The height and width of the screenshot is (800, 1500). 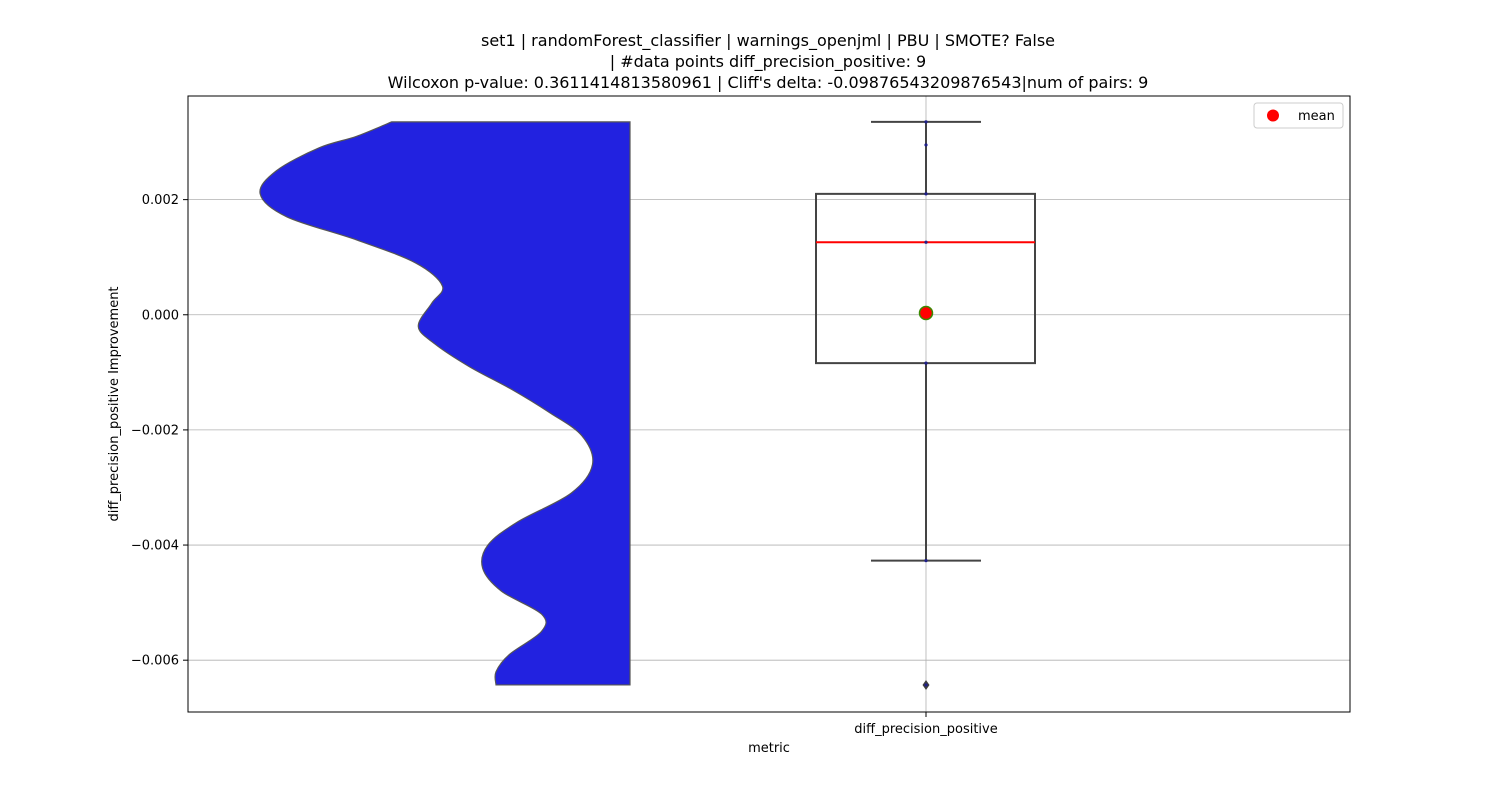 What do you see at coordinates (1273, 115) in the screenshot?
I see `legend-mean-marker` at bounding box center [1273, 115].